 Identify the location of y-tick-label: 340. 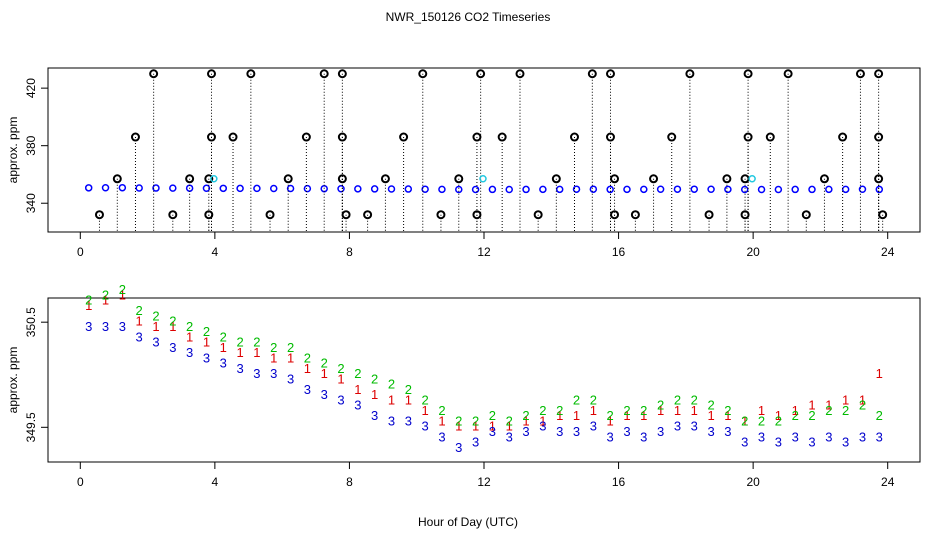
(31, 203).